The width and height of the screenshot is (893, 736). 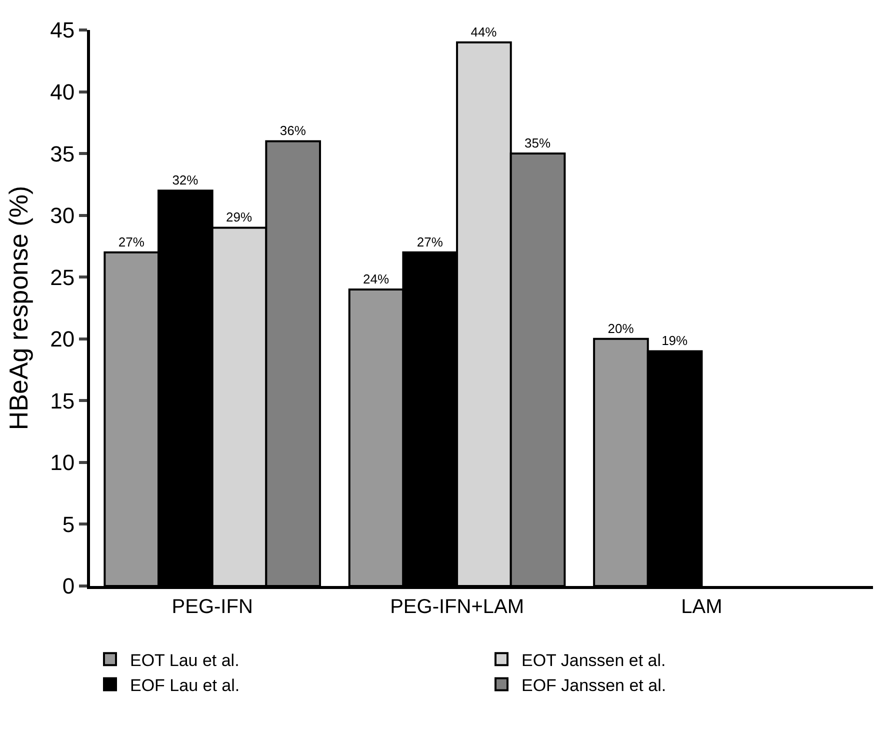 I want to click on y-axis-title: HBeAg response (%), so click(x=19, y=308).